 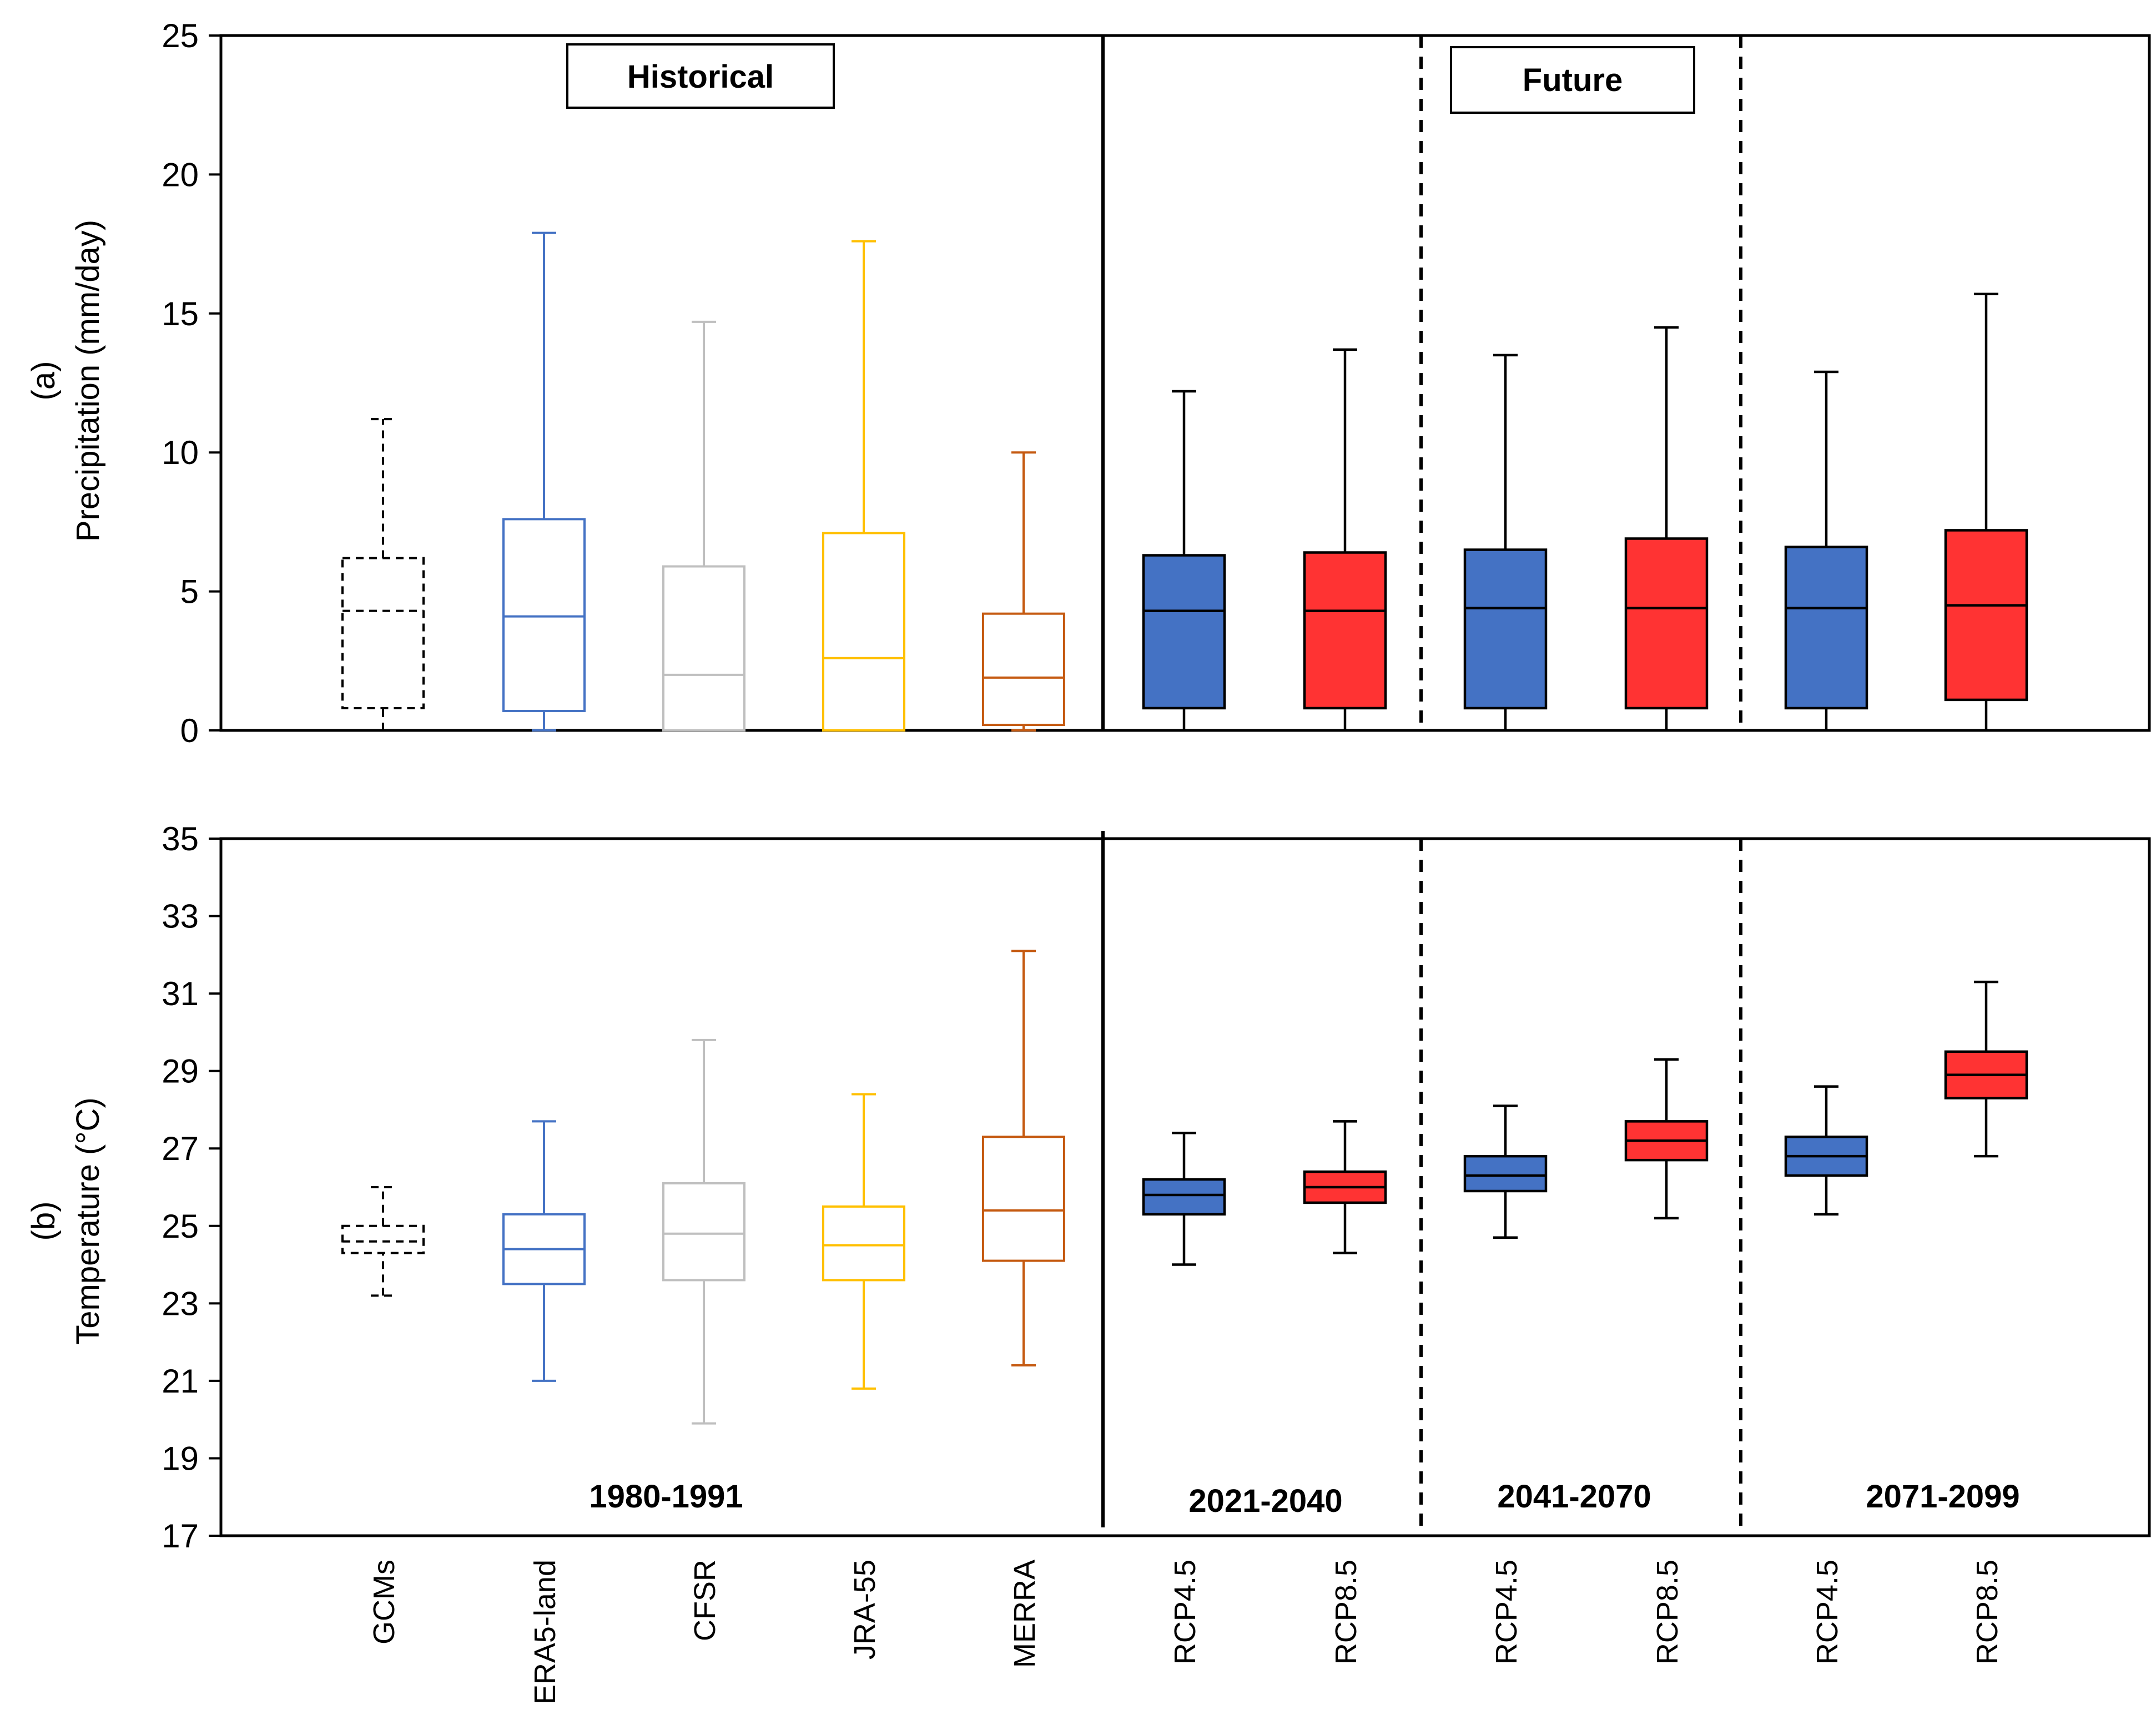 I want to click on y-tick-label: 10, so click(x=180, y=452).